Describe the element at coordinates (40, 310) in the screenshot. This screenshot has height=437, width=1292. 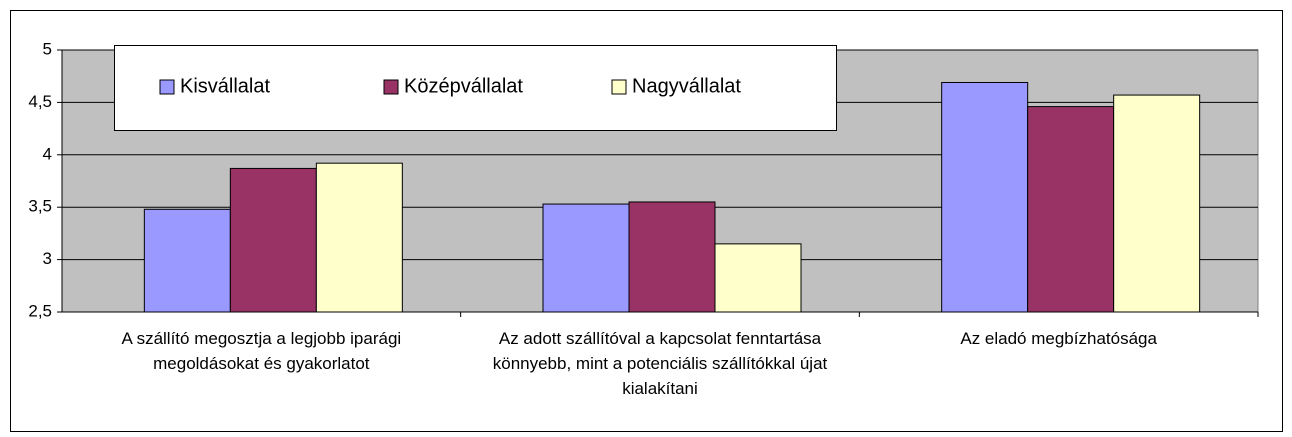
I see `y-tick-label: 2,5` at that location.